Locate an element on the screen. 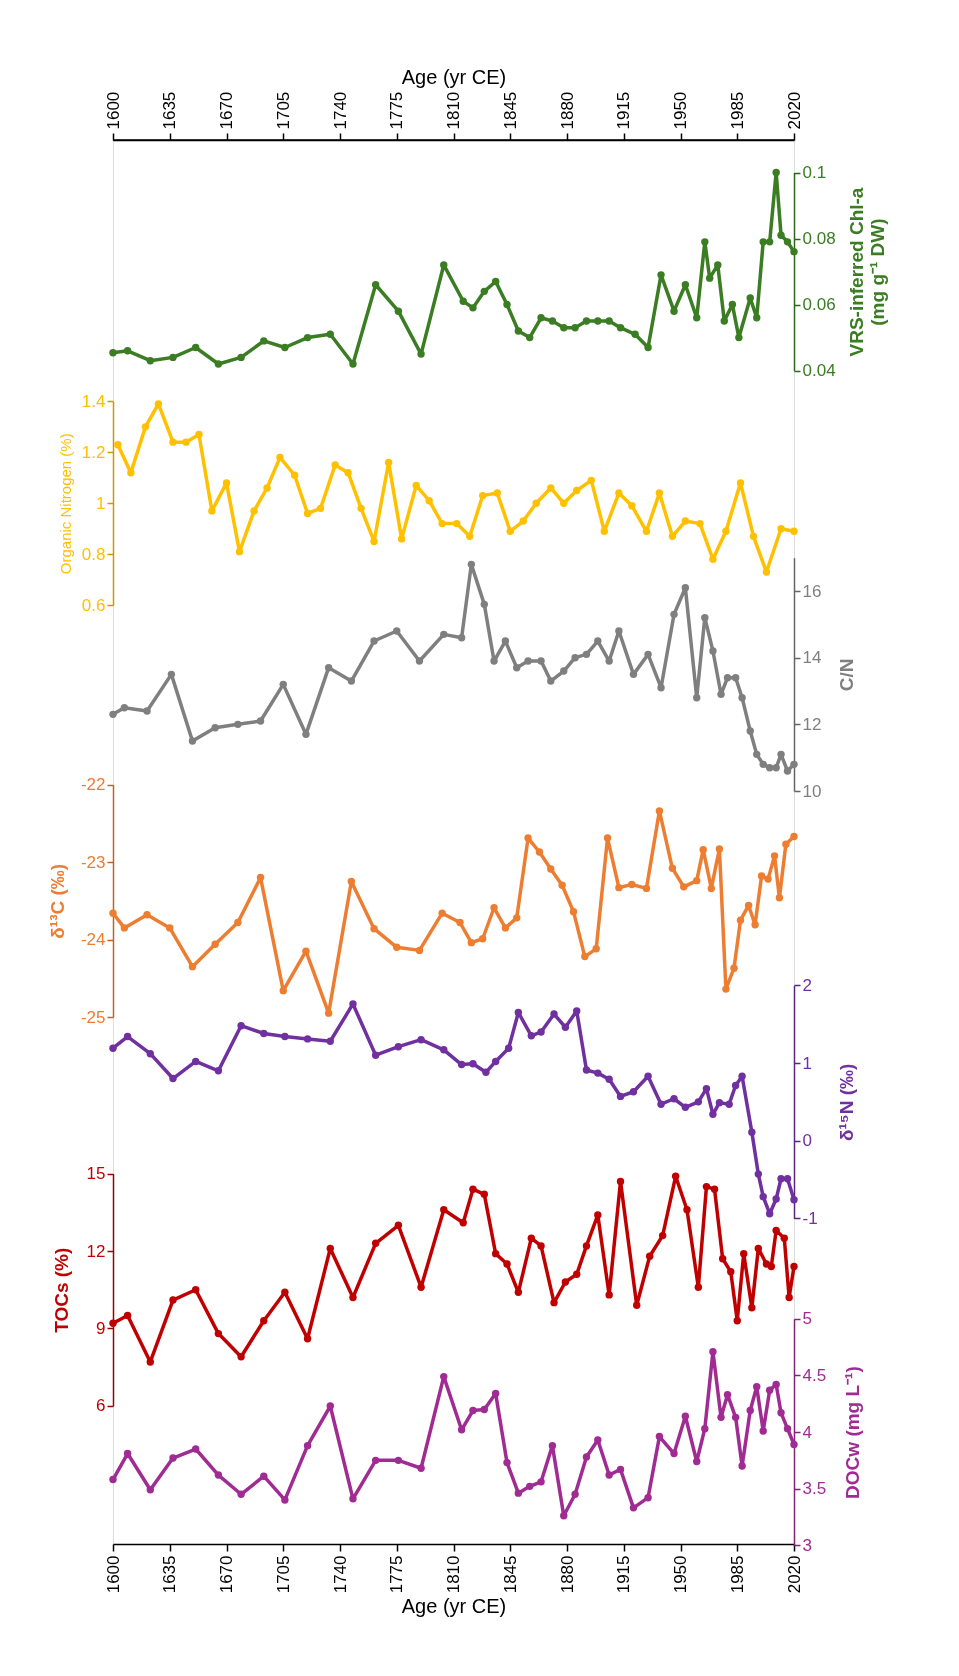  y-tick-label: 0 is located at coordinates (807, 1141).